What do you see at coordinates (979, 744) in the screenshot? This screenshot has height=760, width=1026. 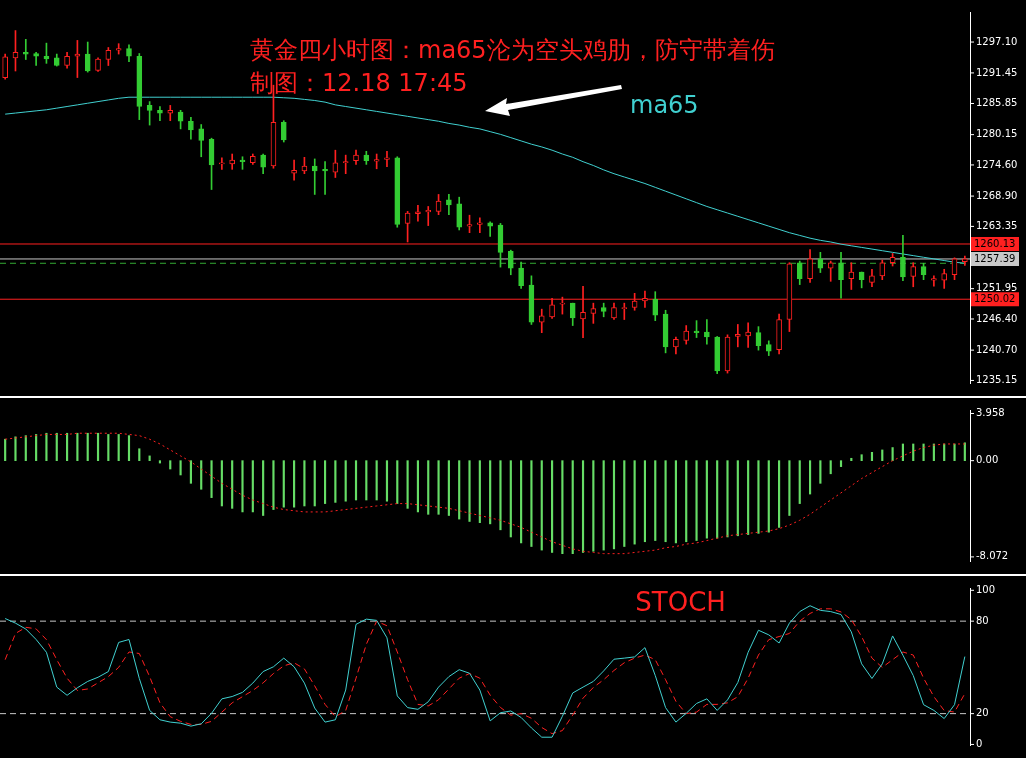 I see `y-tick-label: 0` at bounding box center [979, 744].